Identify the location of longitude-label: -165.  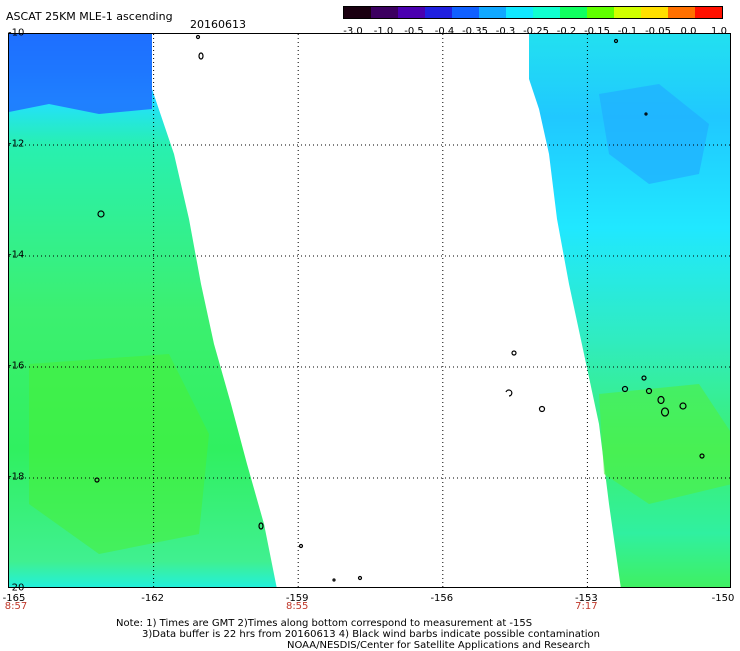
(14, 598).